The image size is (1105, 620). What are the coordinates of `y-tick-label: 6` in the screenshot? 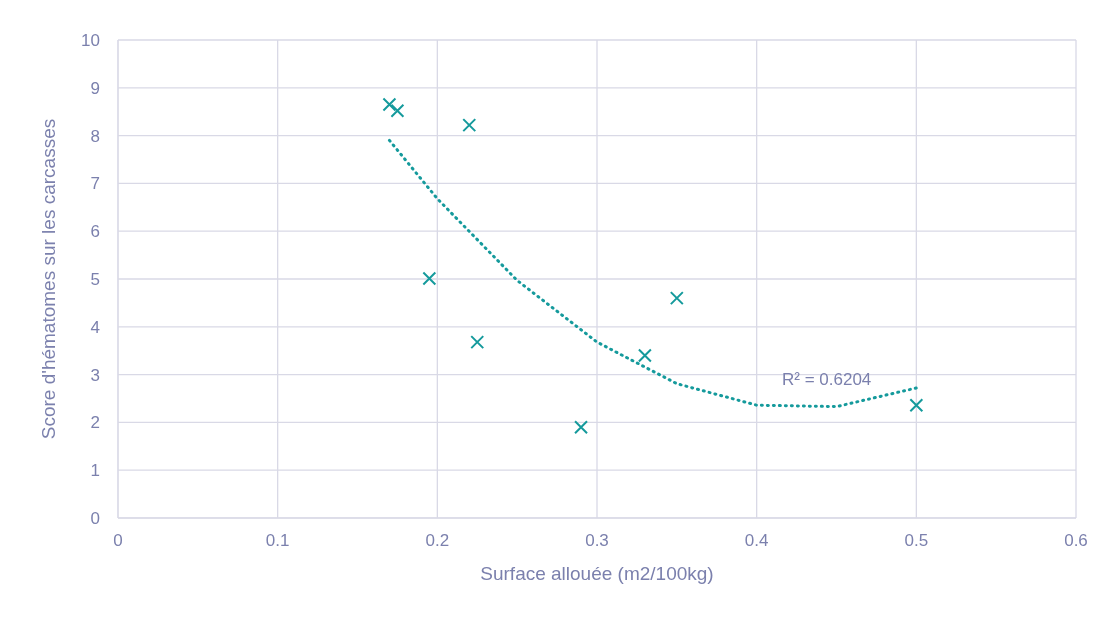 It's located at (95, 232).